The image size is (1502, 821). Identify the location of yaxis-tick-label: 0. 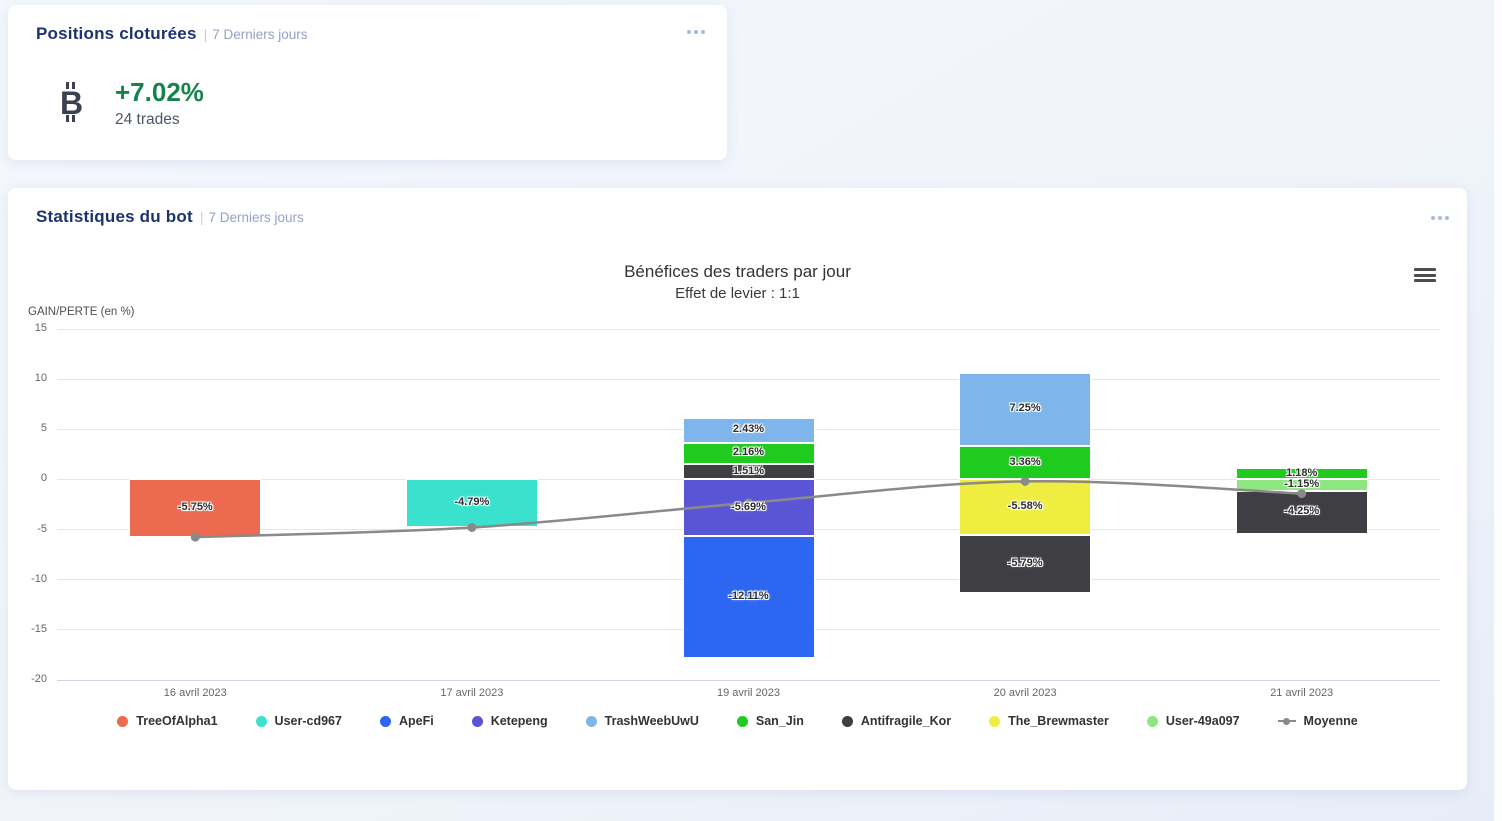
(43, 478).